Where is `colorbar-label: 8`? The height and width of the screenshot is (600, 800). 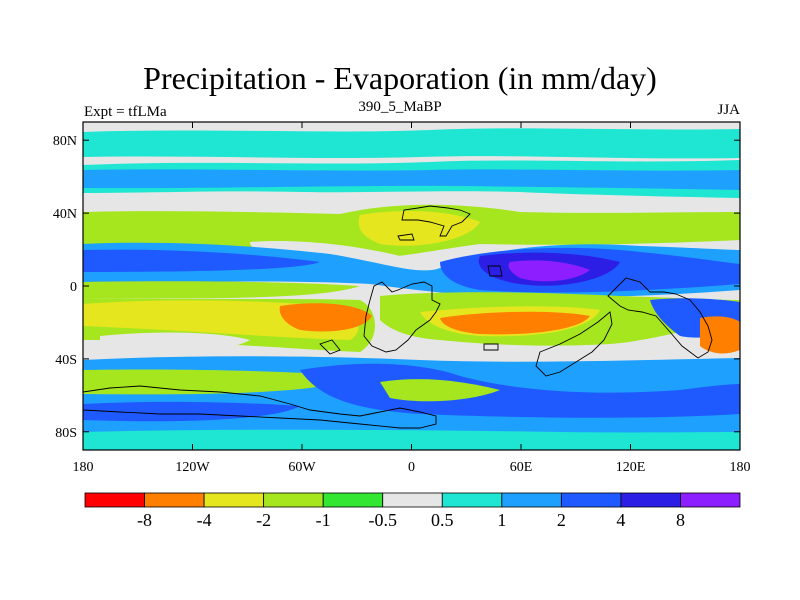 colorbar-label: 8 is located at coordinates (680, 520).